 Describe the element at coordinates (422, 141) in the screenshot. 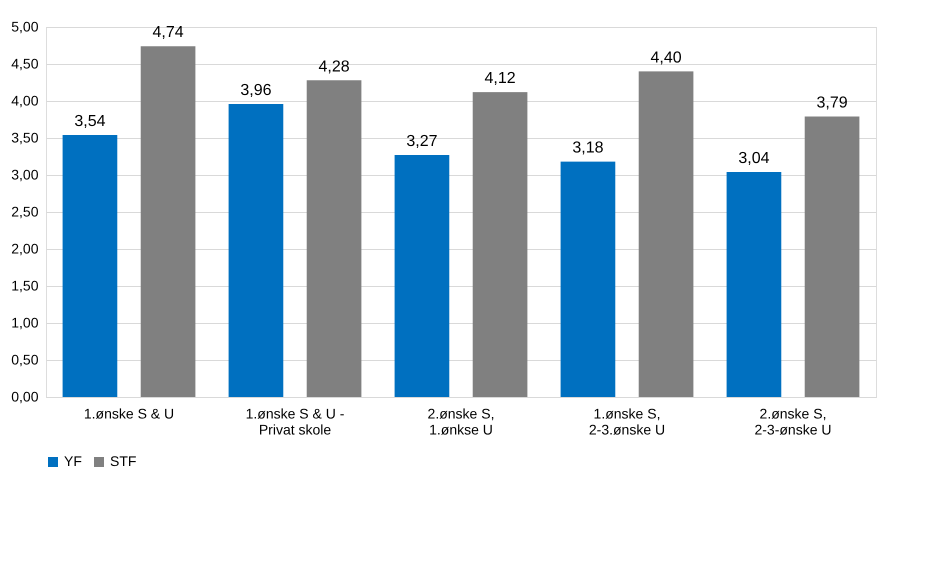

I see `data-label: 3,27` at that location.